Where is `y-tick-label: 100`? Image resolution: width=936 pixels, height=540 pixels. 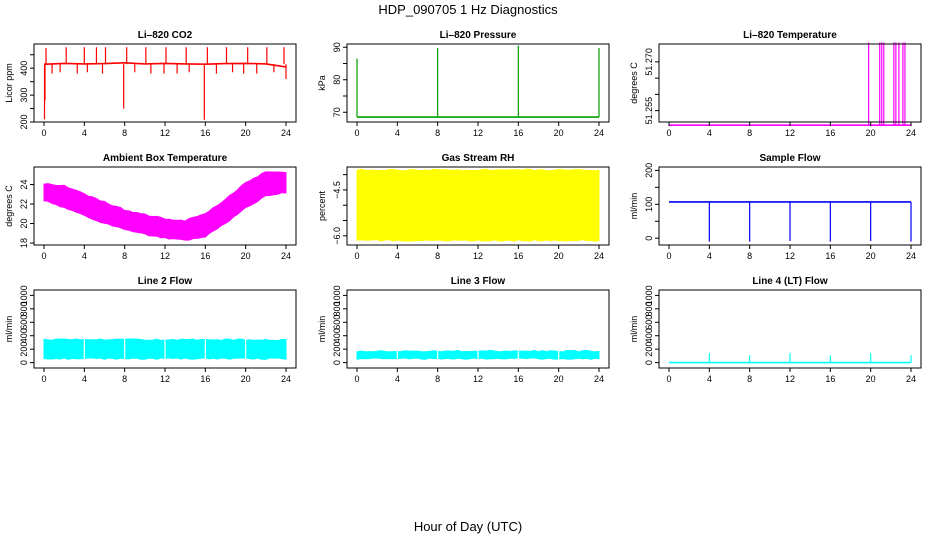 y-tick-label: 100 is located at coordinates (649, 204).